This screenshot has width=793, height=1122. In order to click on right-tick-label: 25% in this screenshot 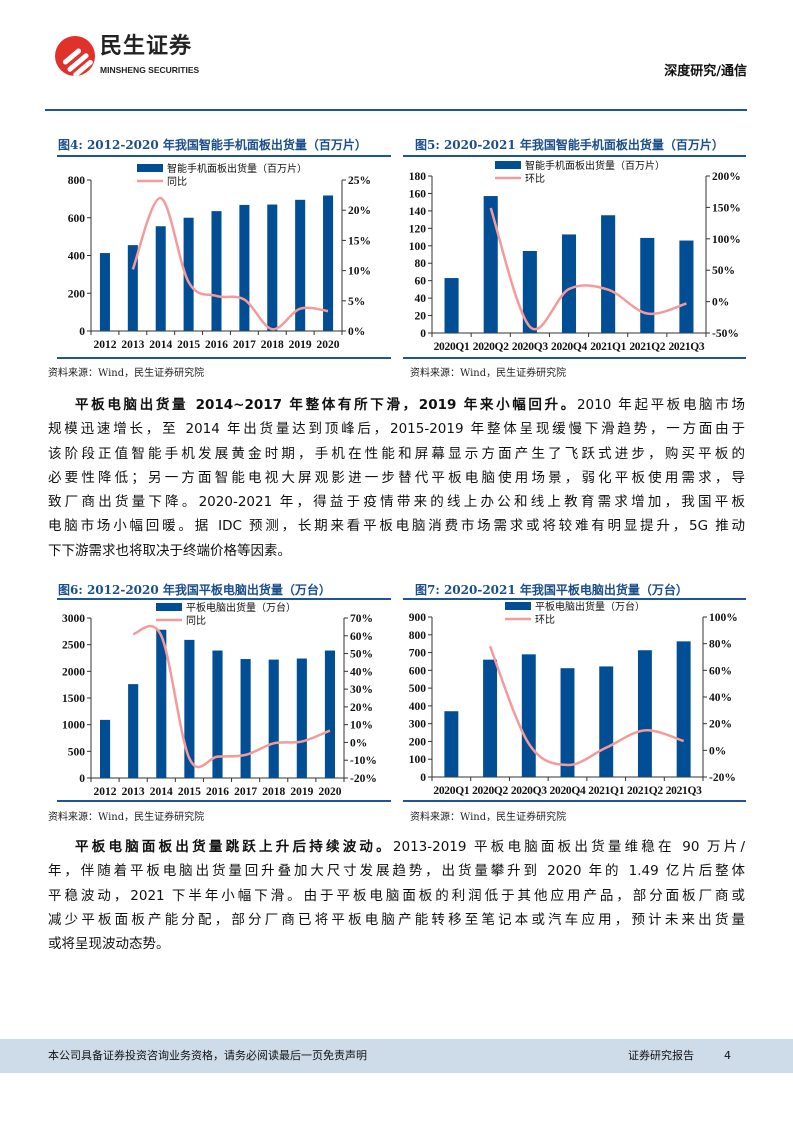, I will do `click(359, 181)`.